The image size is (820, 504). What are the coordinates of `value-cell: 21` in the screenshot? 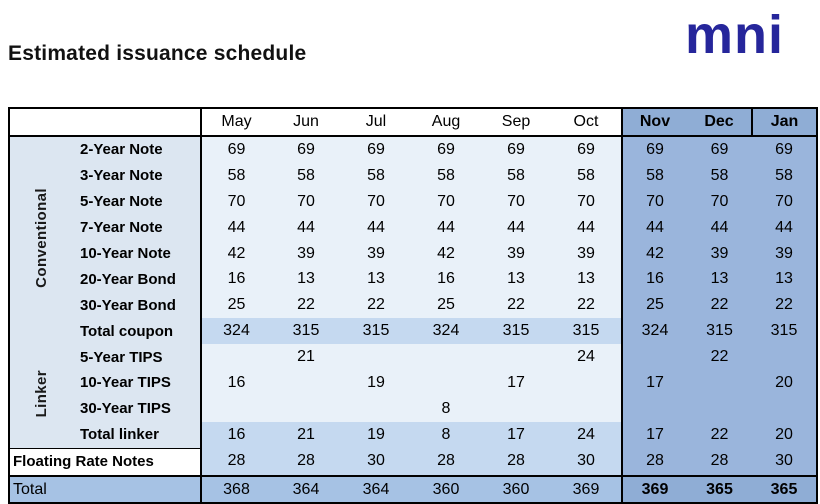 It's located at (306, 435).